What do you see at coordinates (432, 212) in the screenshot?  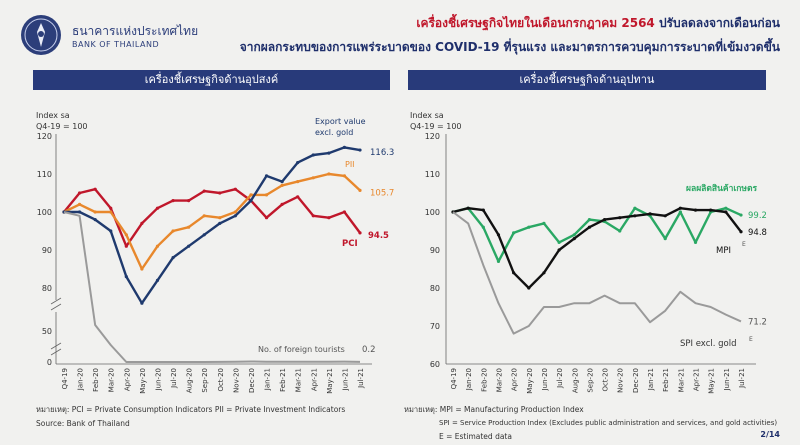 I see `right-ytick-label: 100` at bounding box center [432, 212].